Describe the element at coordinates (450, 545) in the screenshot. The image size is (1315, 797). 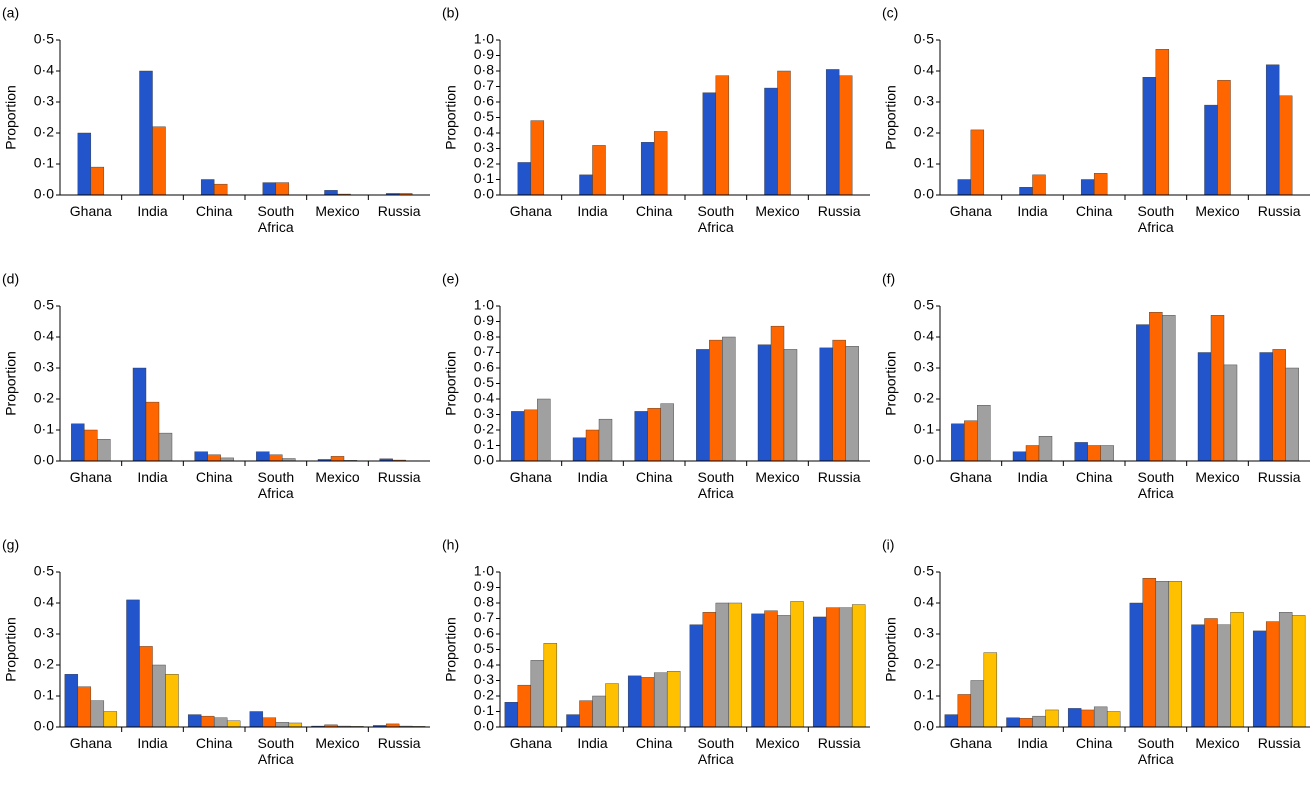
I see `chart-title: (h)` at that location.